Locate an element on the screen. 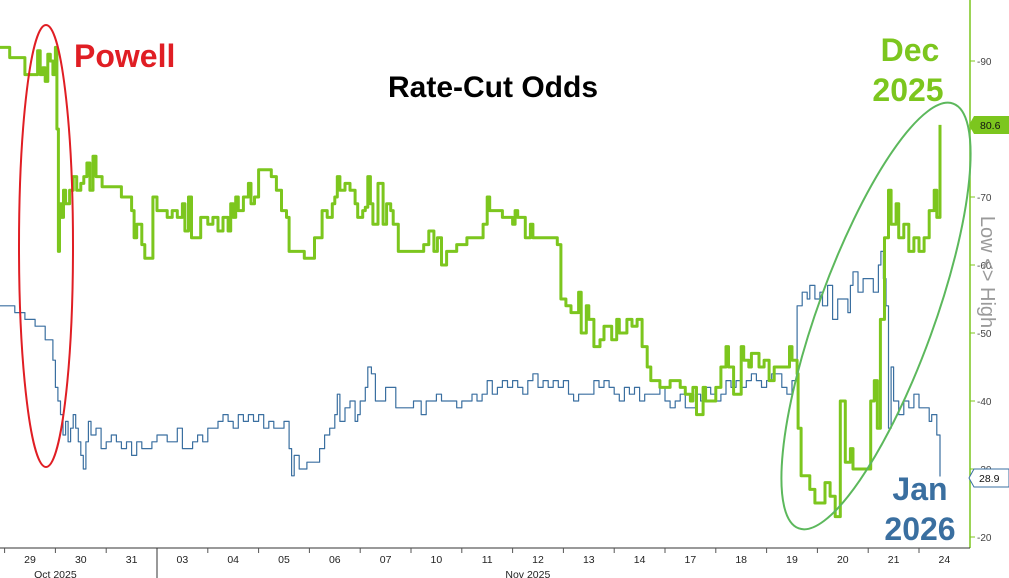  dec-last-value-badge-shape is located at coordinates (989, 125).